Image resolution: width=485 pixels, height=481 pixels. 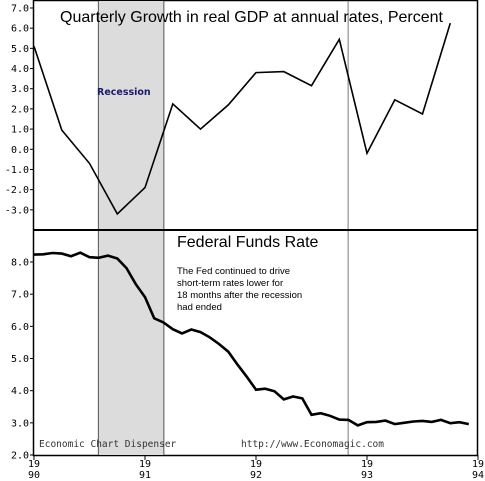 What do you see at coordinates (20, 391) in the screenshot?
I see `ff-y-tick-label: 4.0` at bounding box center [20, 391].